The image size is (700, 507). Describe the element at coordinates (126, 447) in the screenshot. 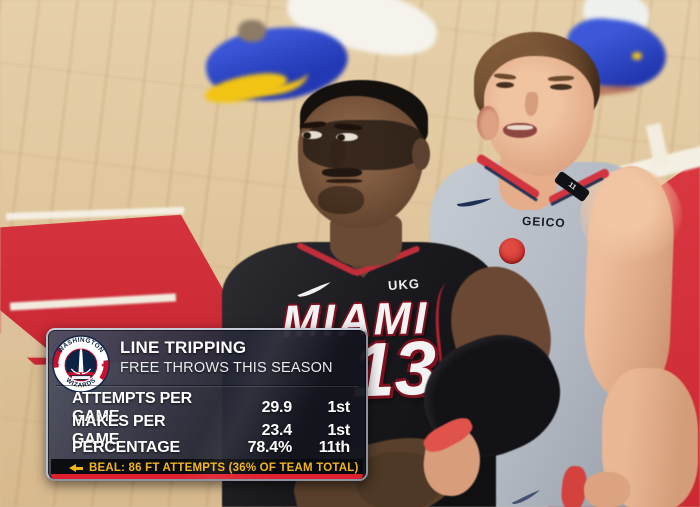

I see `stat-label: PERCENTAGE` at that location.